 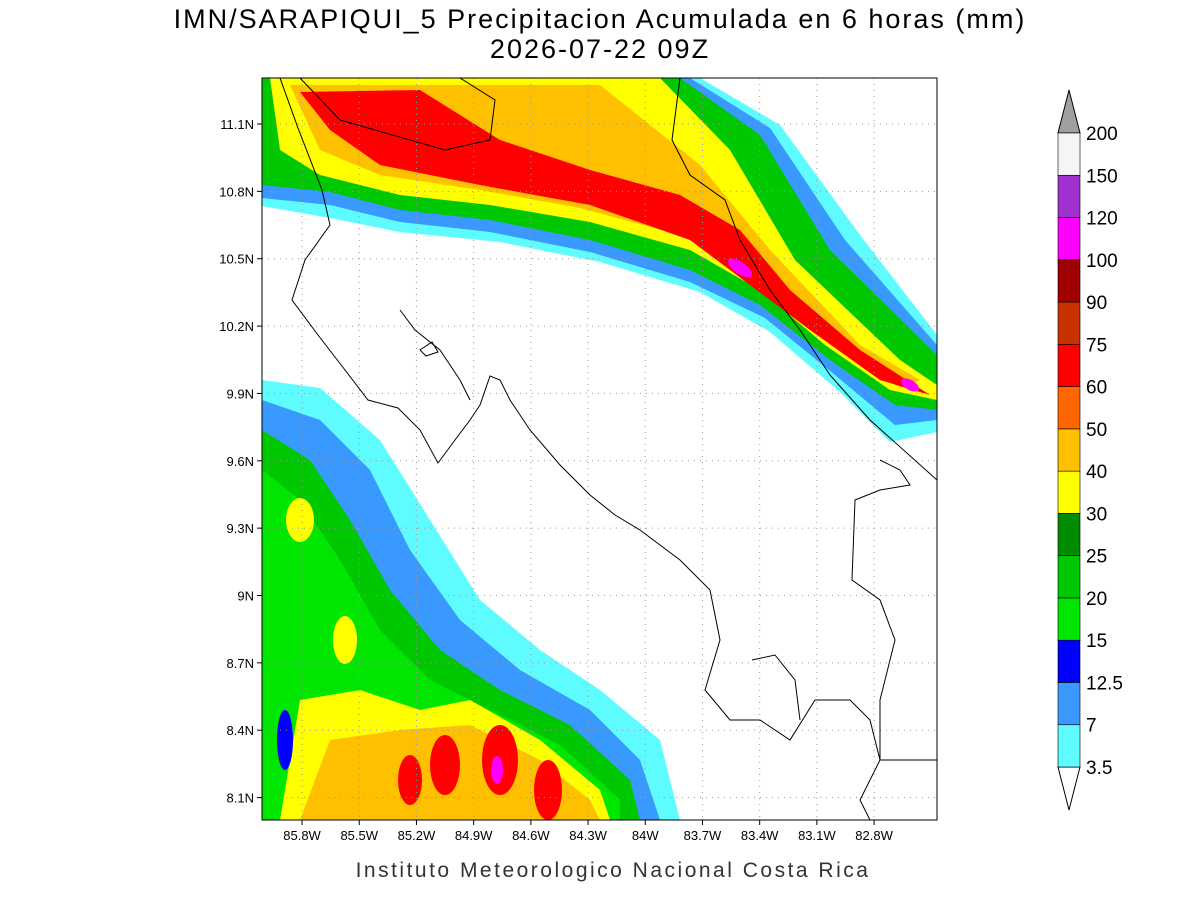 I want to click on legend-label: 40, so click(x=1096, y=472).